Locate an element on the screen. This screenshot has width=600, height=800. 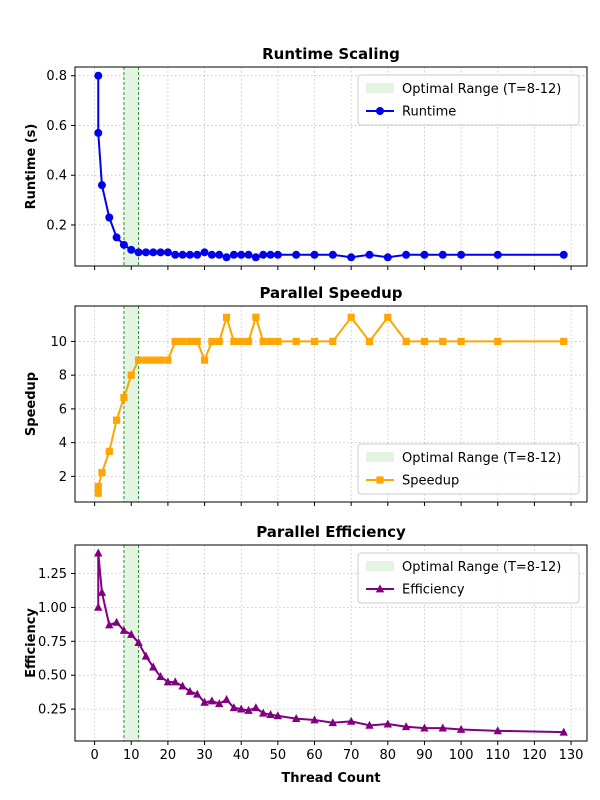
x-tick-label: 30 is located at coordinates (204, 755).